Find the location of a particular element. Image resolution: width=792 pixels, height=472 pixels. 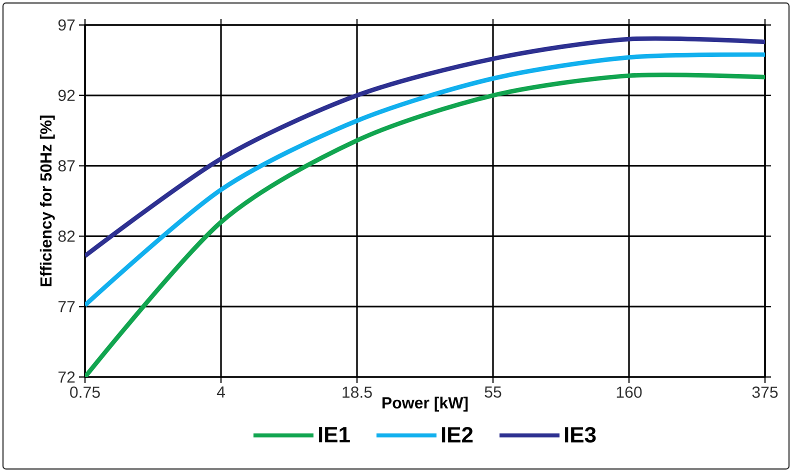

x-tick-label: 0.75 is located at coordinates (85, 392).